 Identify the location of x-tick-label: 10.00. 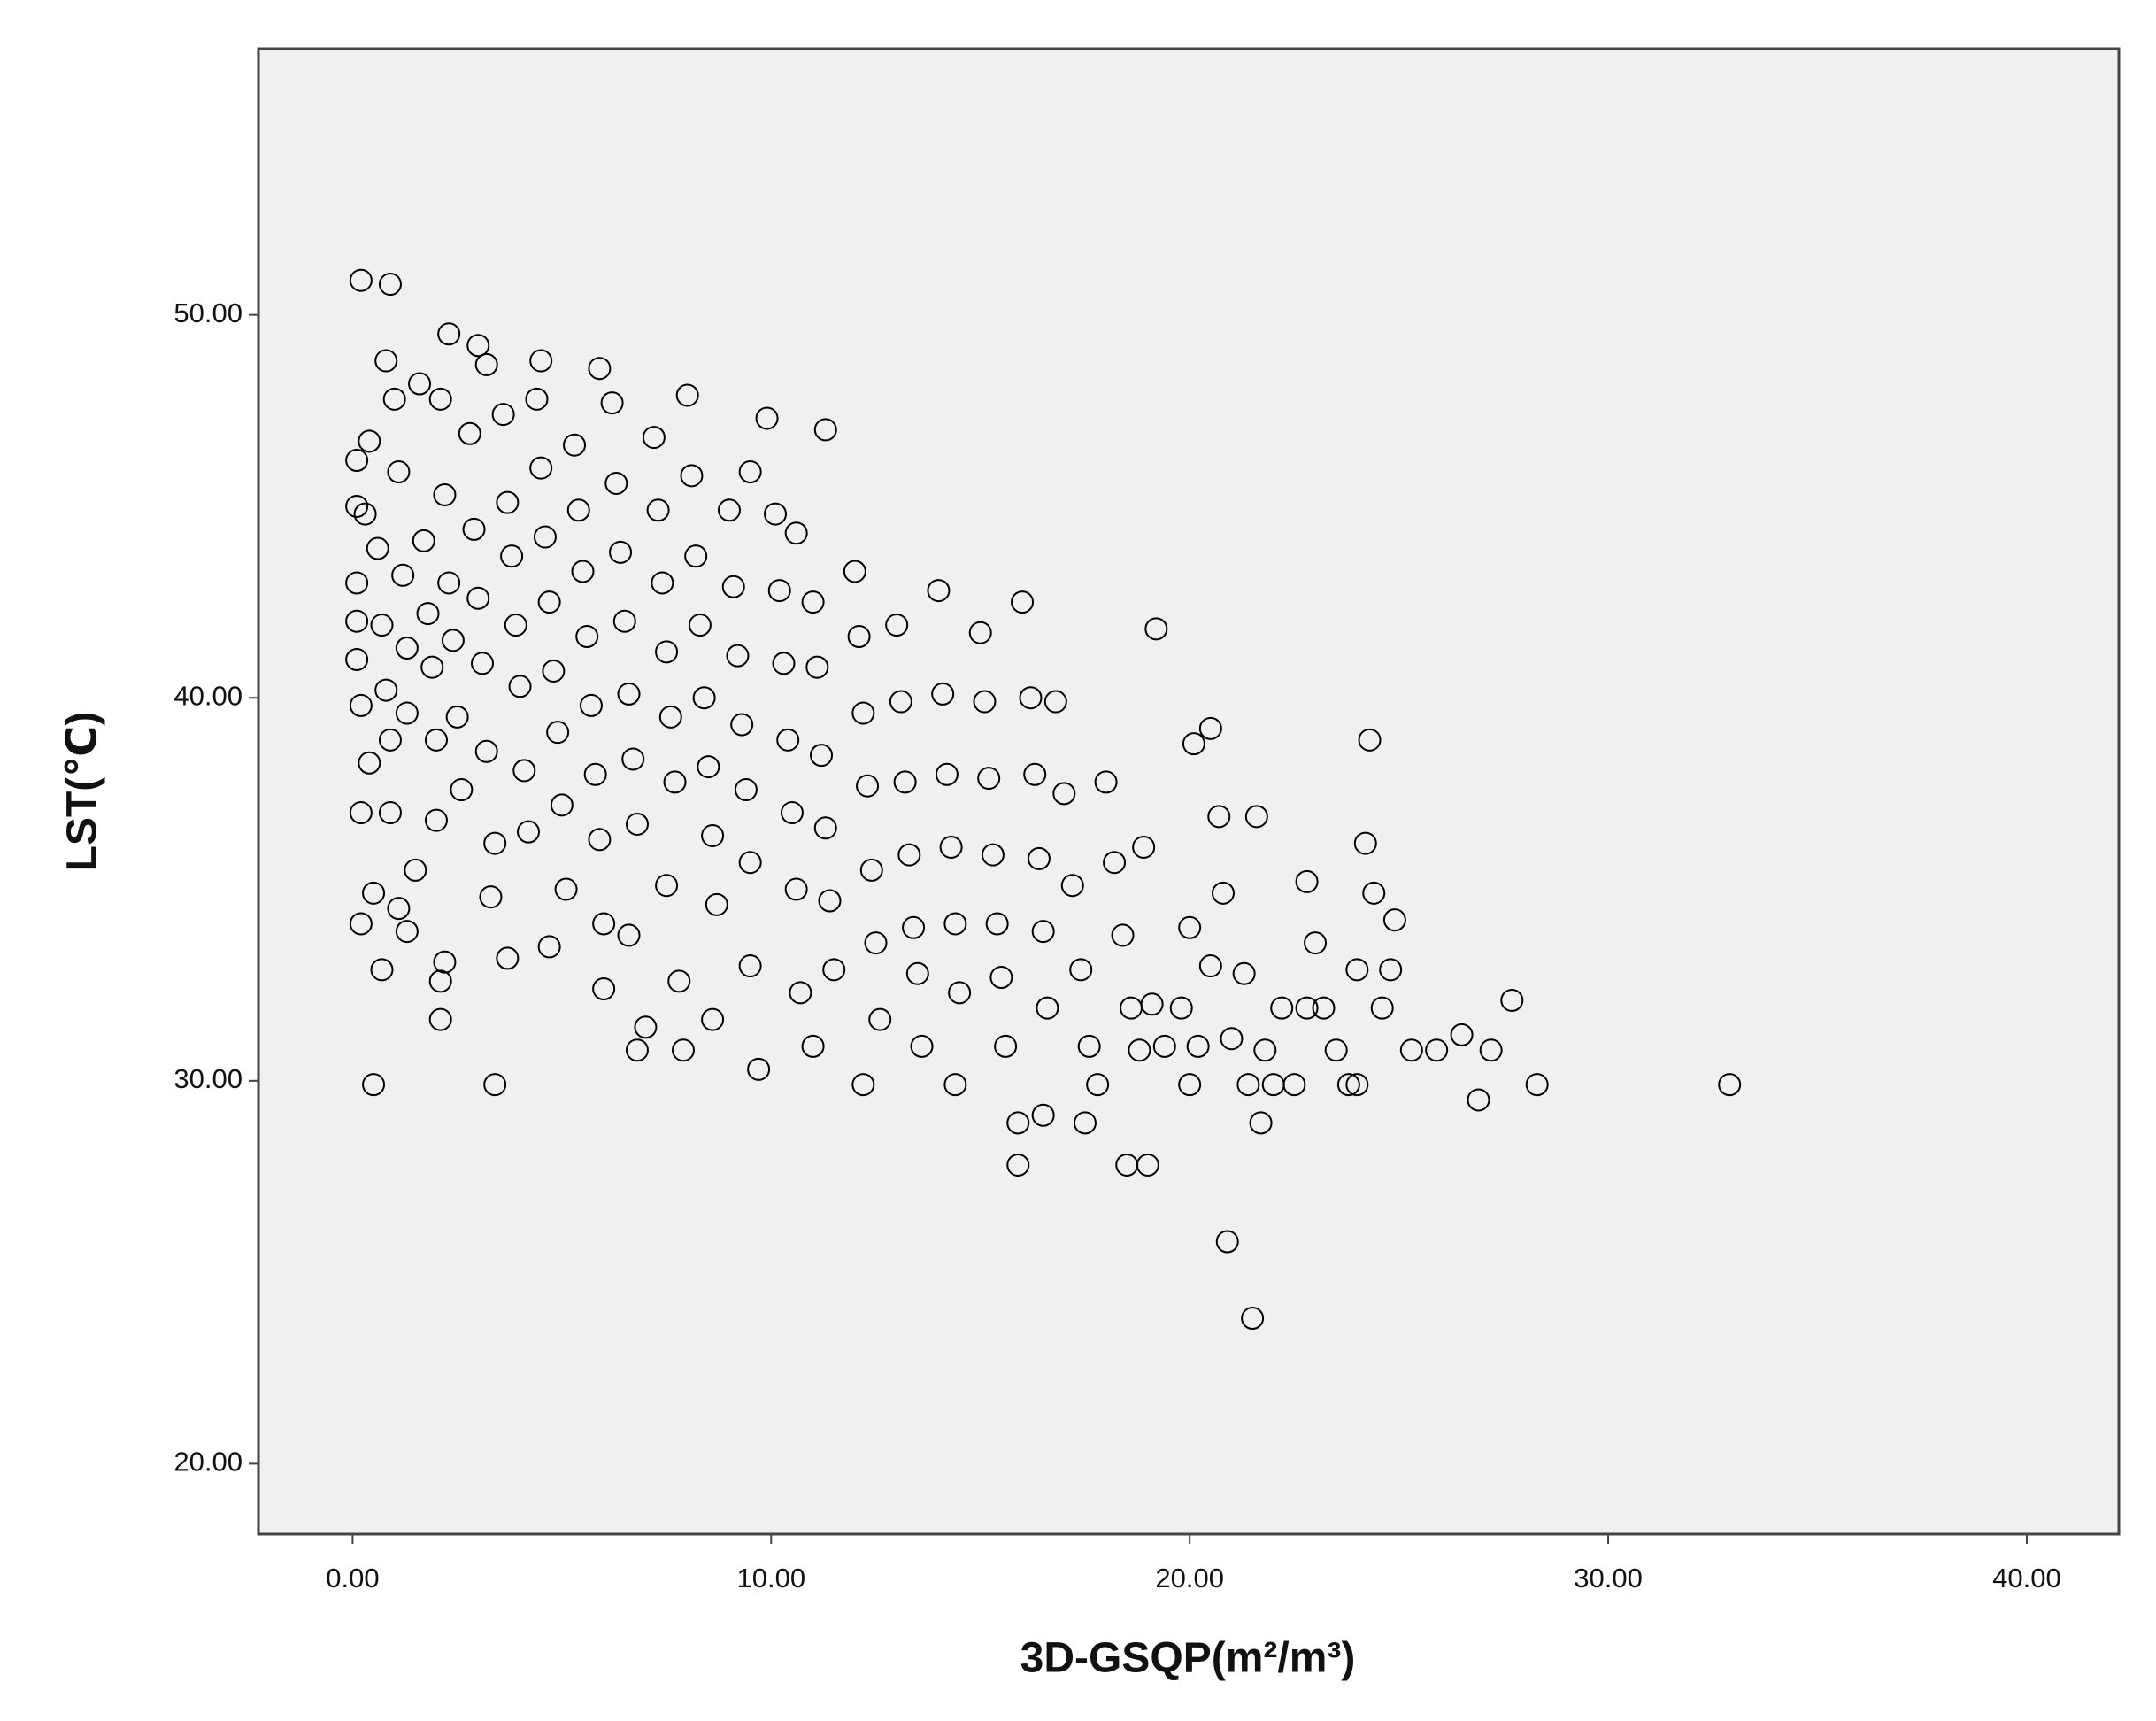
(771, 1579).